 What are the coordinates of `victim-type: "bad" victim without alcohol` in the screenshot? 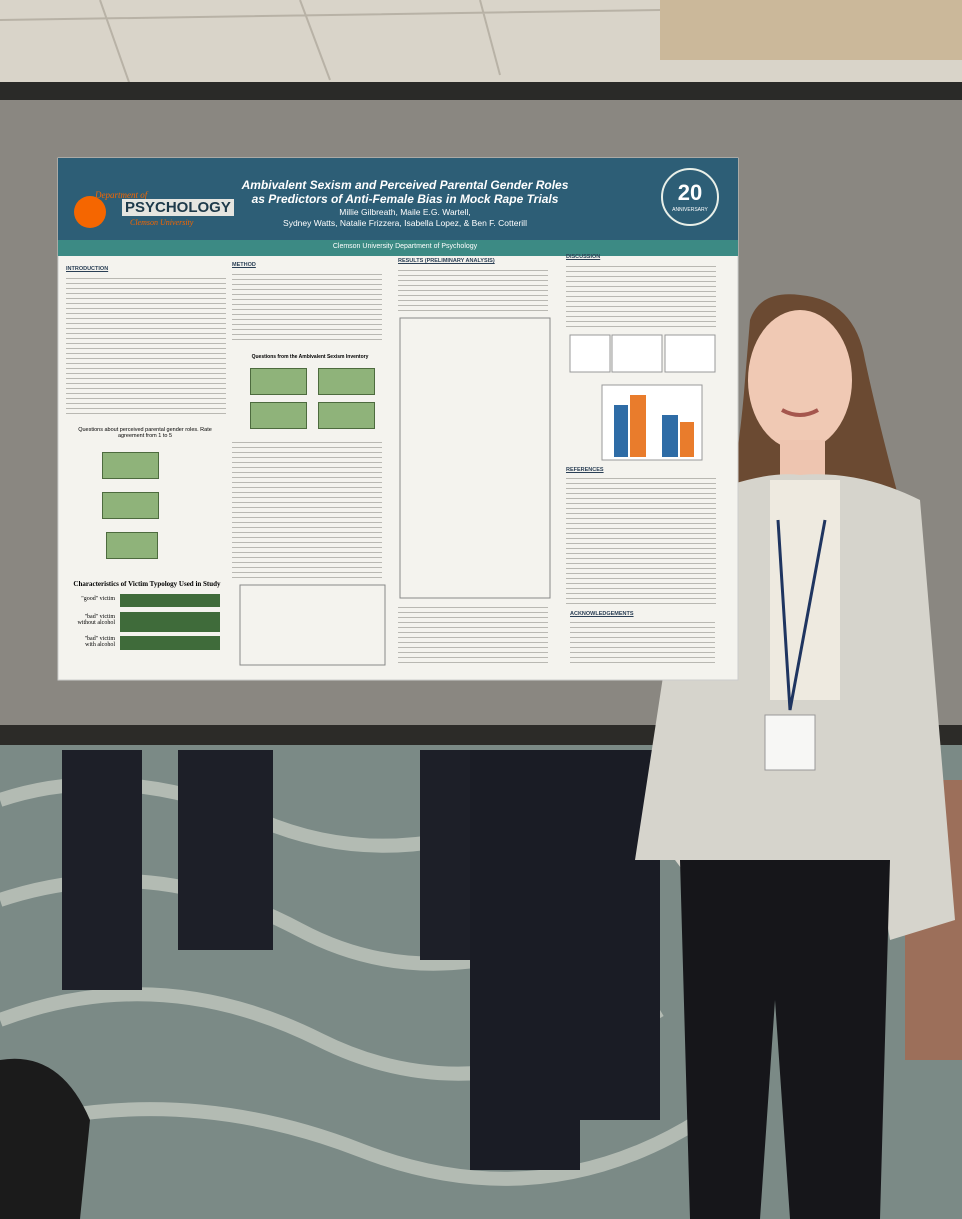 It's located at (96, 620).